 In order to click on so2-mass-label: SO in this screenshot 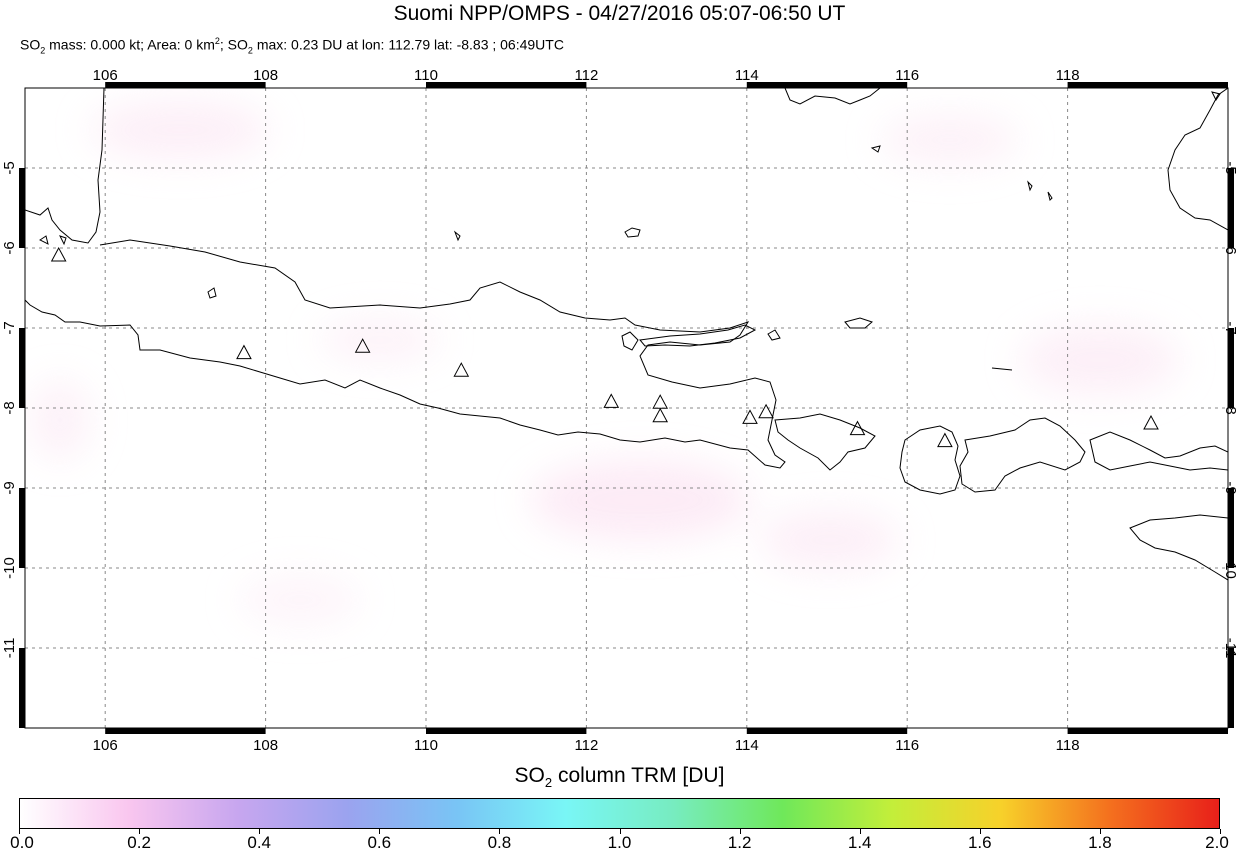, I will do `click(30, 44)`.